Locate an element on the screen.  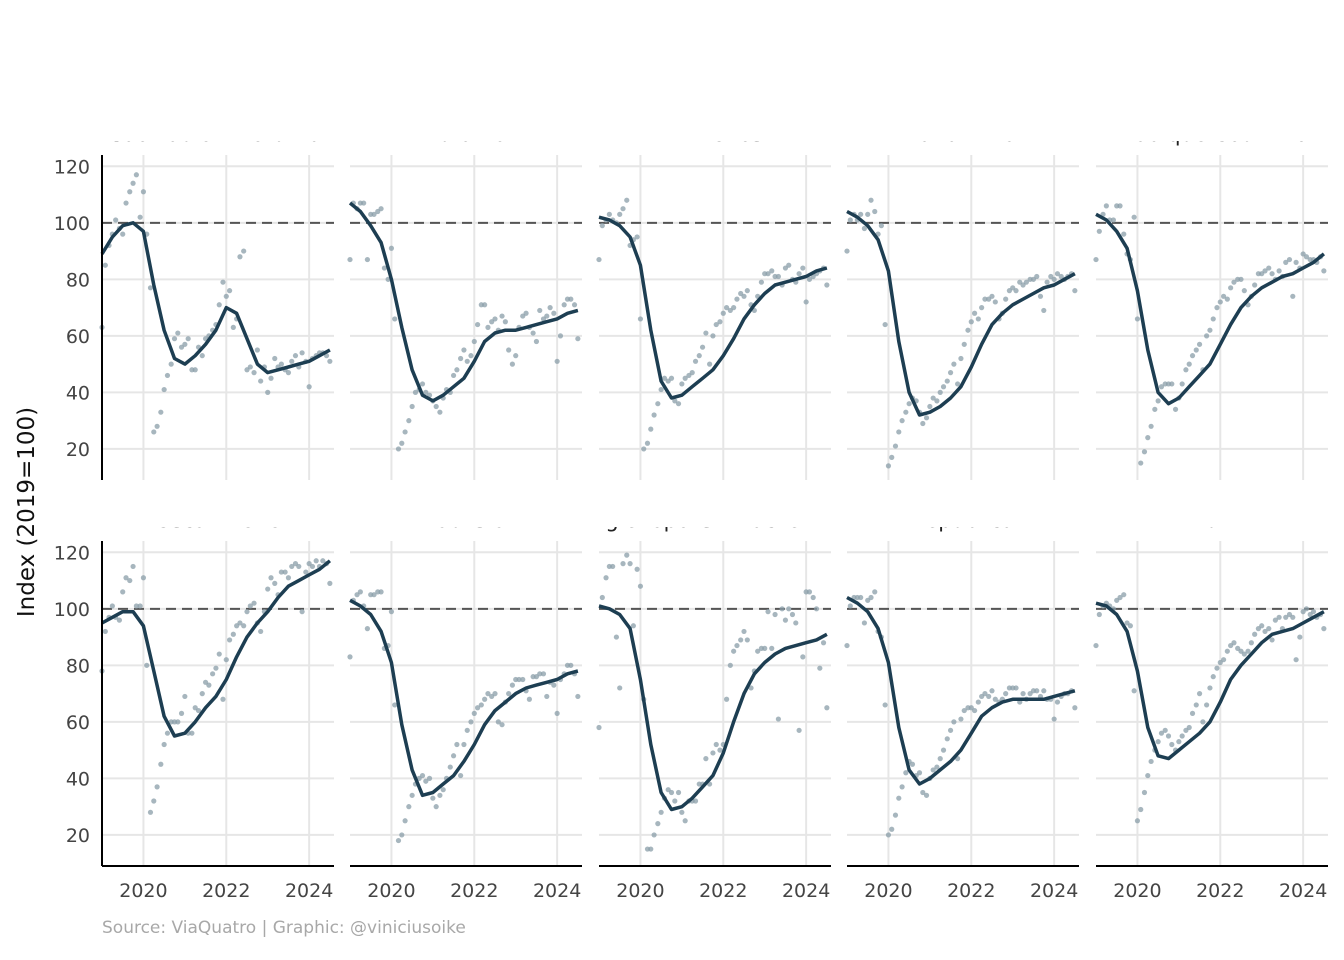
panel: igienópolis - Mackenzi 2020 2022 2024 is located at coordinates (713, 714).